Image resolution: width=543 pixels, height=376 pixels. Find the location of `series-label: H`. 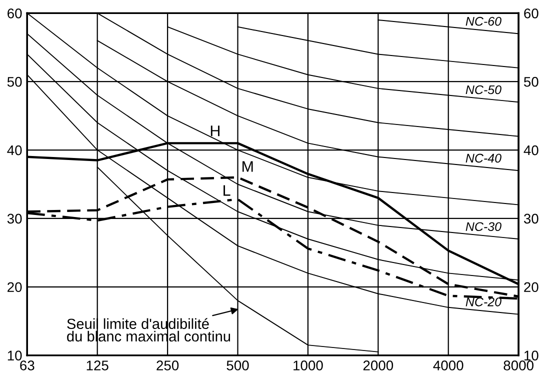

series-label: H is located at coordinates (215, 131).